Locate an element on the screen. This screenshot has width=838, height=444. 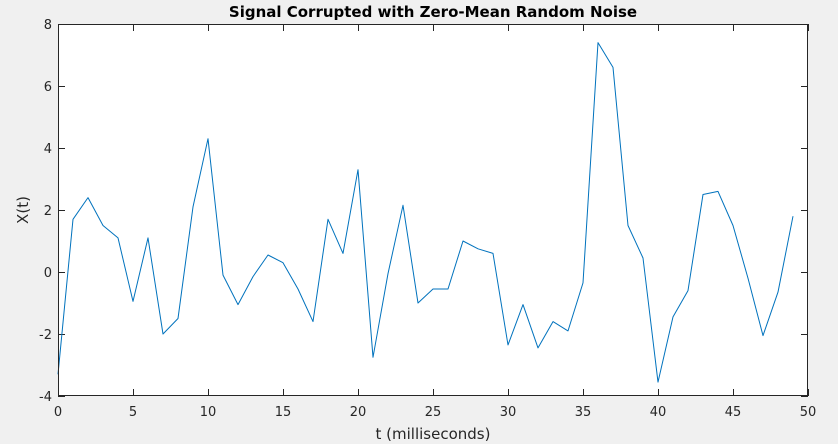
x-tick-label: 20 is located at coordinates (358, 412).